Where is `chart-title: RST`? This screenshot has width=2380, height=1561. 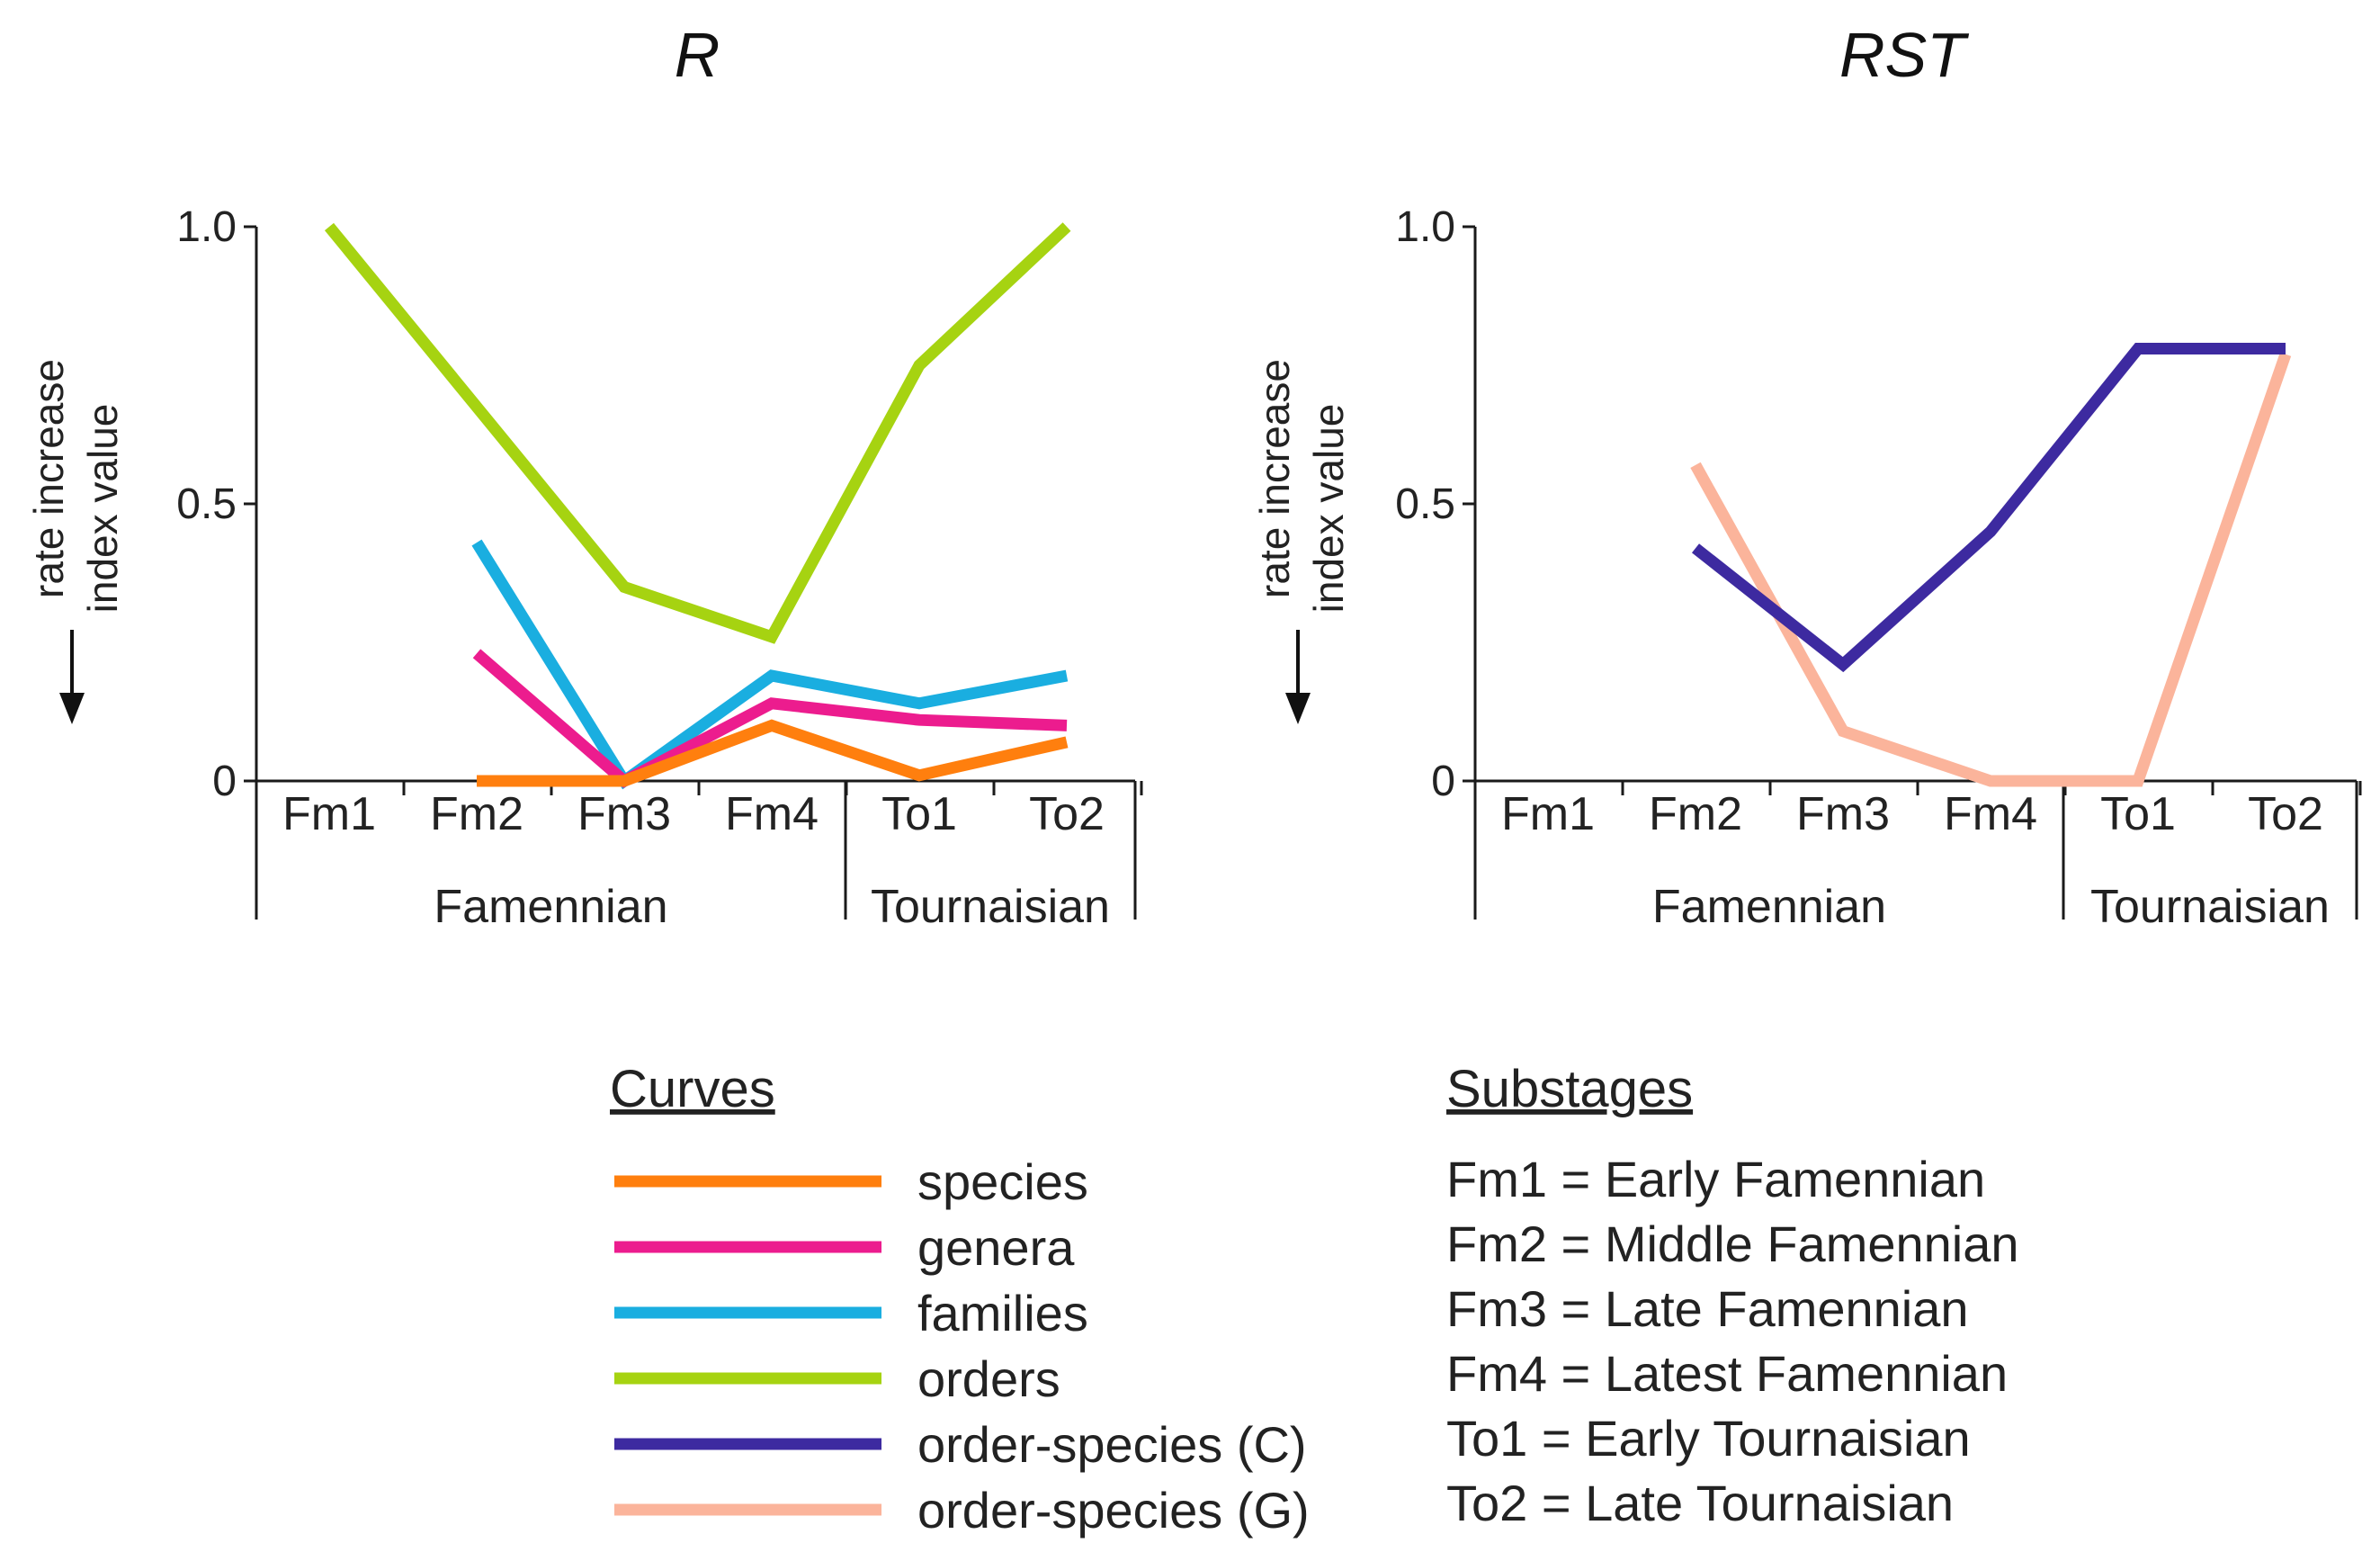 chart-title: RST is located at coordinates (1904, 55).